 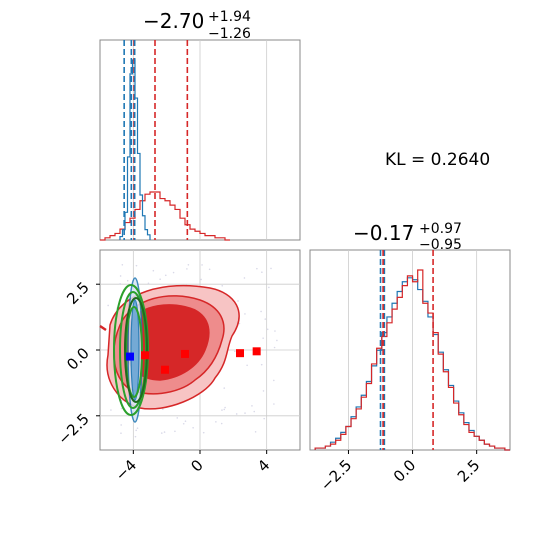 I want to click on panel-frame-bottom-right, so click(x=410, y=350).